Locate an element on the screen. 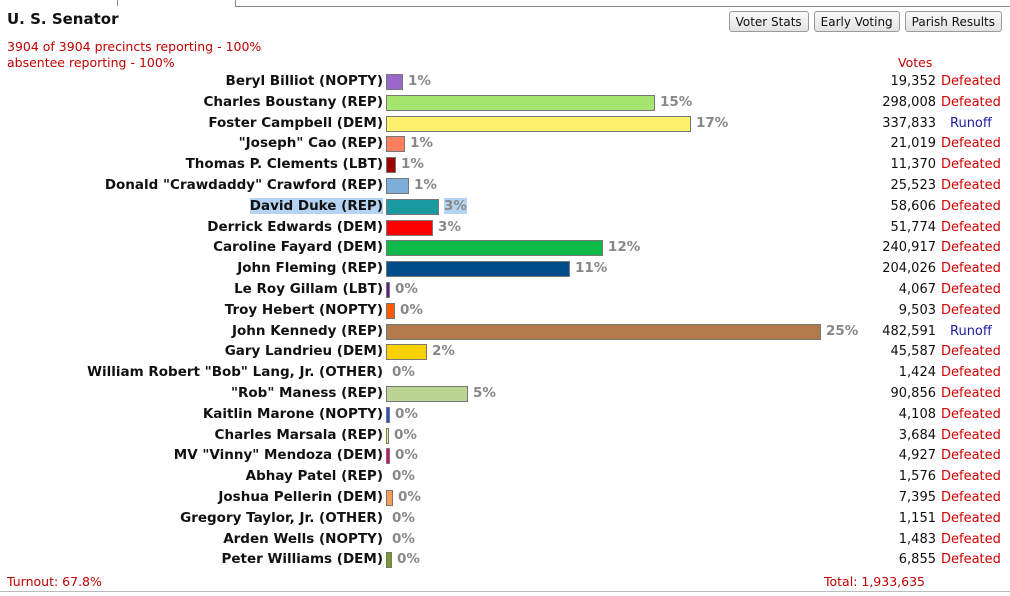 The height and width of the screenshot is (596, 1010). candidate-name: Kaitlin Marone (NOPTY) is located at coordinates (292, 413).